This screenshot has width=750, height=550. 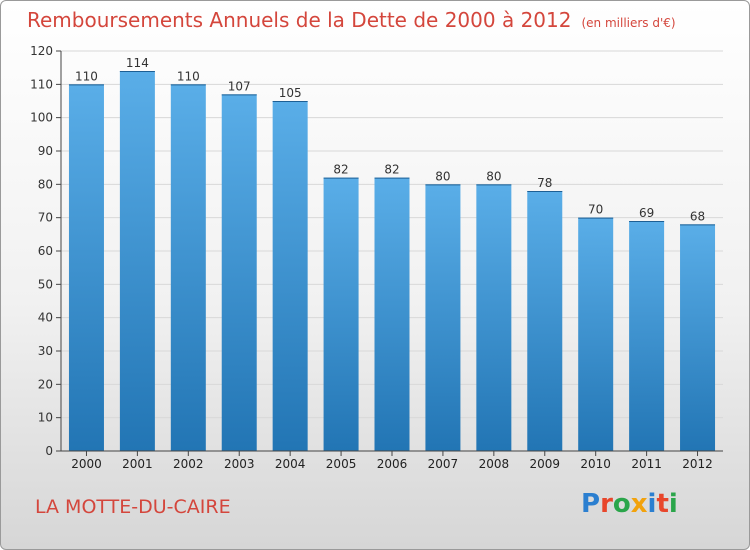 What do you see at coordinates (595, 464) in the screenshot?
I see `x-tick-label: 2010` at bounding box center [595, 464].